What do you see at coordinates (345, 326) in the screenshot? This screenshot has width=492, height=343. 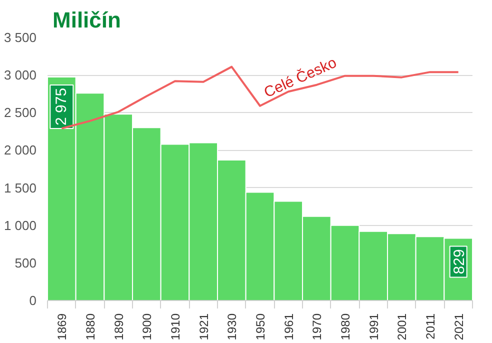 I see `x-tick-label: 1980` at bounding box center [345, 326].